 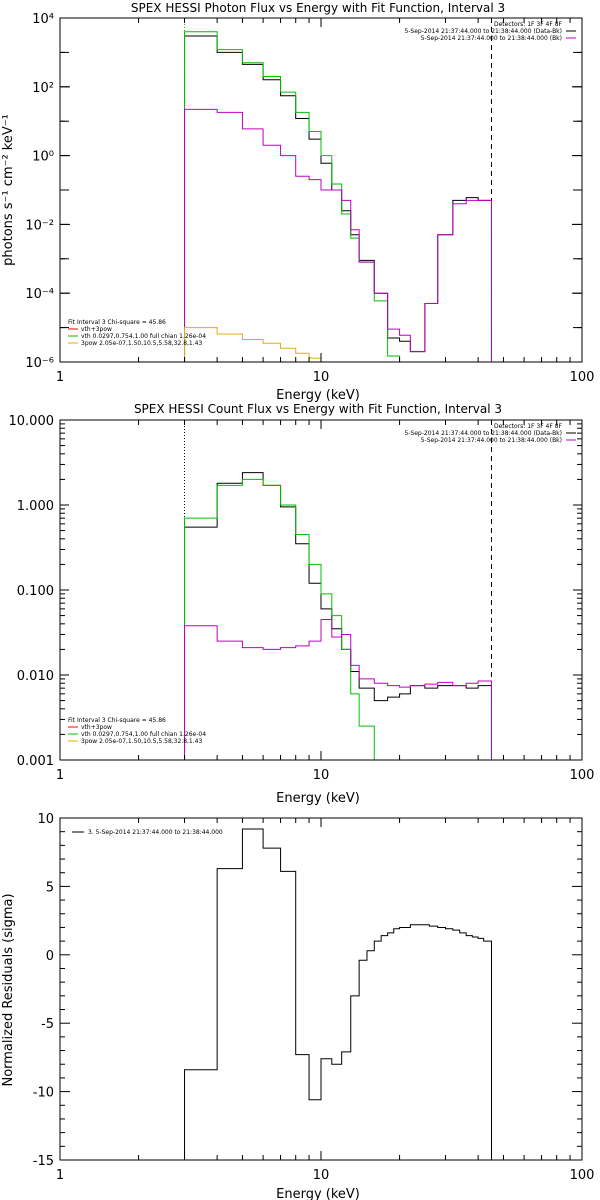 What do you see at coordinates (318, 1193) in the screenshot?
I see `residuals-xlabel: Energy (keV)` at bounding box center [318, 1193].